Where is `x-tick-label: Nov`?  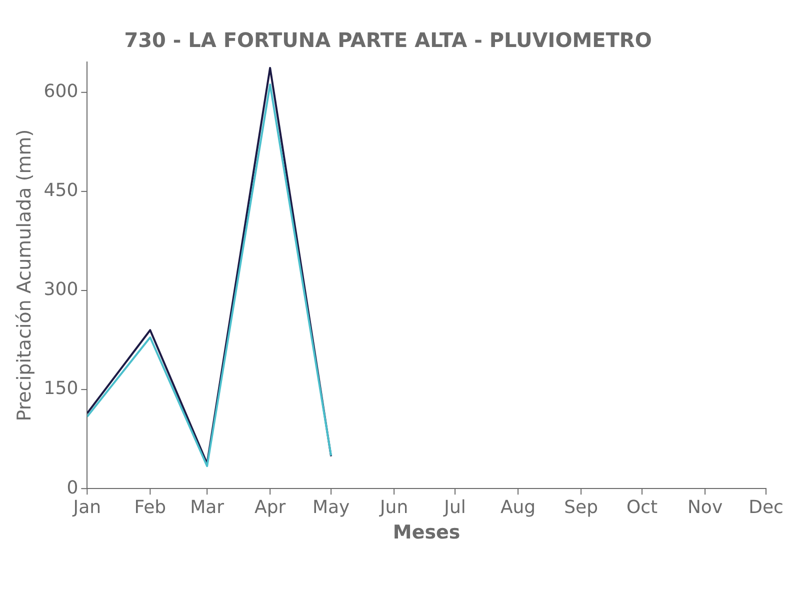 x-tick-label: Nov is located at coordinates (705, 507).